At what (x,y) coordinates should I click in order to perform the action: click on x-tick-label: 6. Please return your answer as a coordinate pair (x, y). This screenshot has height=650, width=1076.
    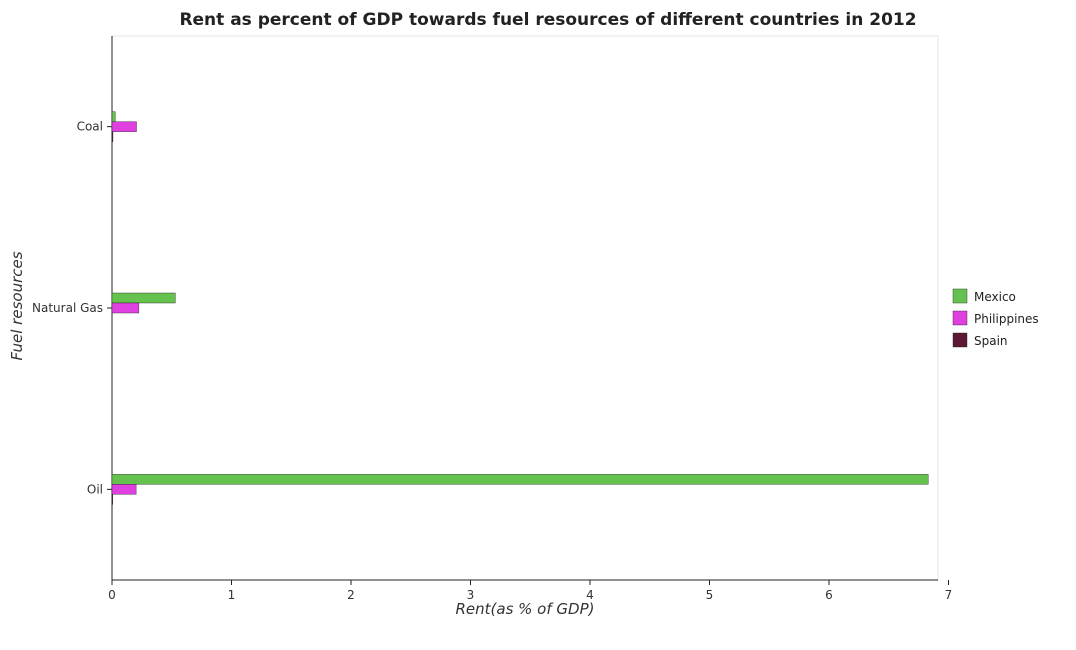
    Looking at the image, I should click on (829, 595).